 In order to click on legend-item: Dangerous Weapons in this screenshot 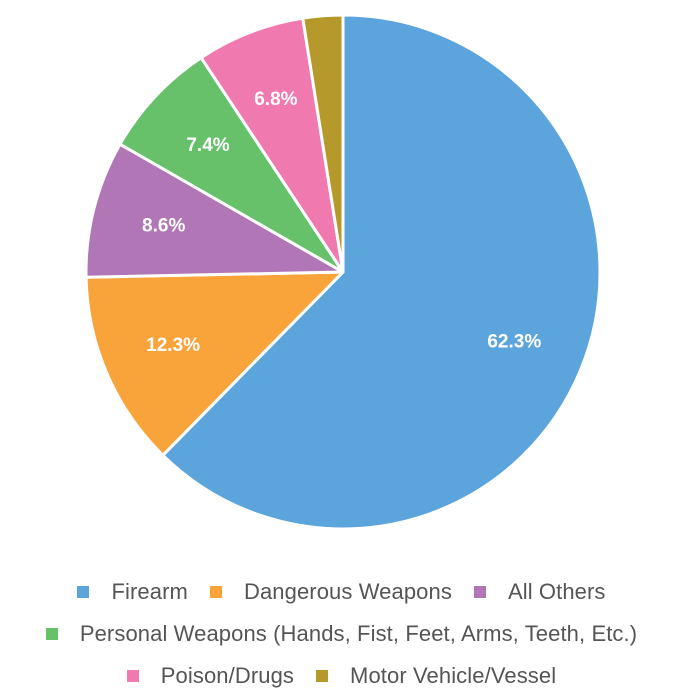, I will do `click(330, 592)`.